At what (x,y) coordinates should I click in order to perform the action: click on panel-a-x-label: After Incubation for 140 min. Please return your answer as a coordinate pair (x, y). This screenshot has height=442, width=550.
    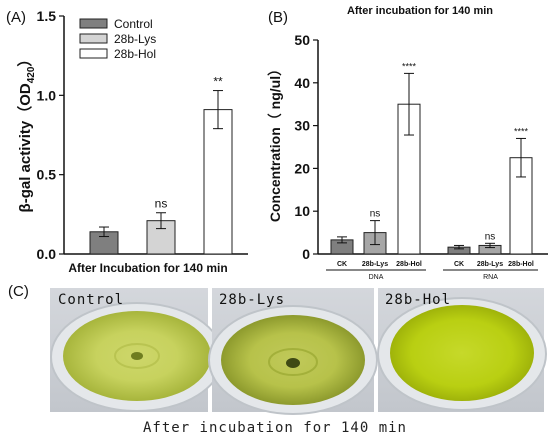
    Looking at the image, I should click on (147, 268).